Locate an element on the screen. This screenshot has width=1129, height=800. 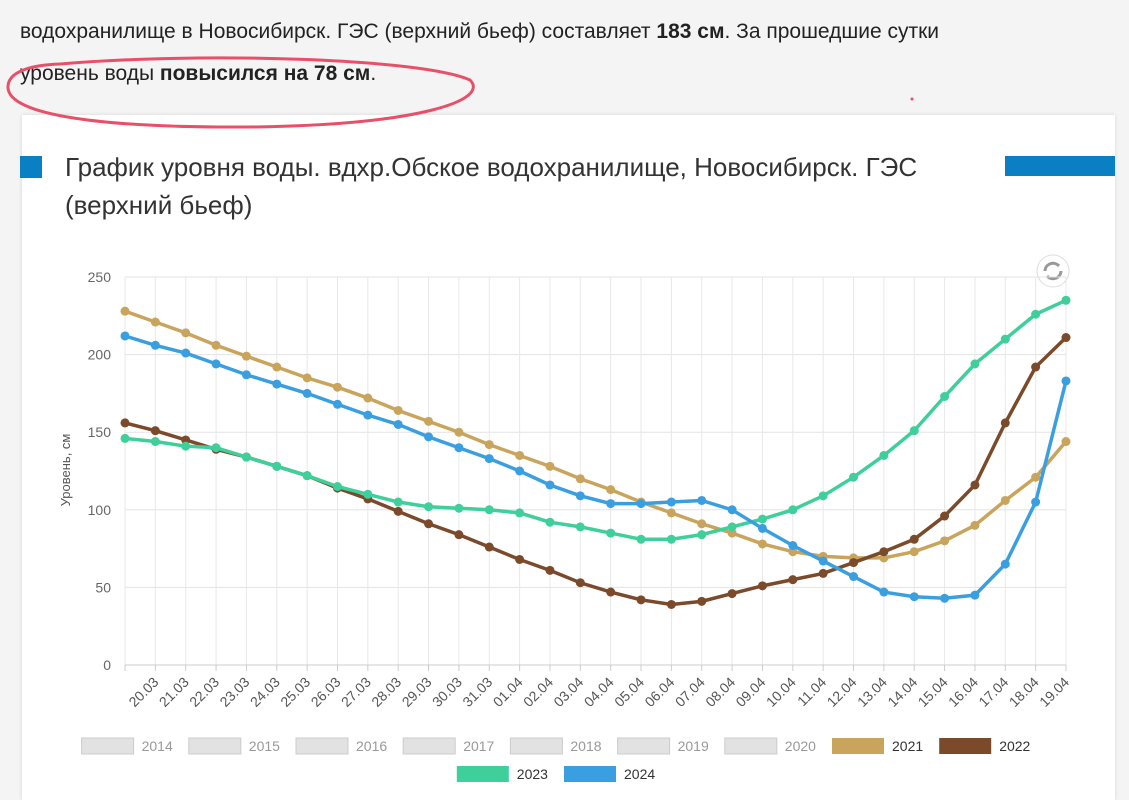
x-tick-label: 29.03 is located at coordinates (417, 692).